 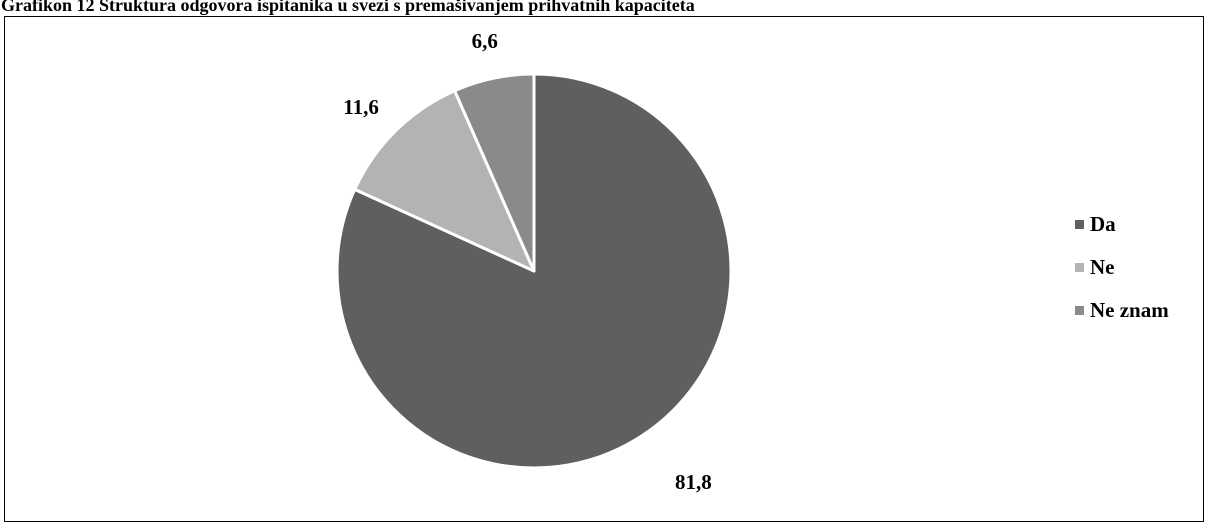 I want to click on legend-label-ne-znam: Ne znam, so click(x=1129, y=310).